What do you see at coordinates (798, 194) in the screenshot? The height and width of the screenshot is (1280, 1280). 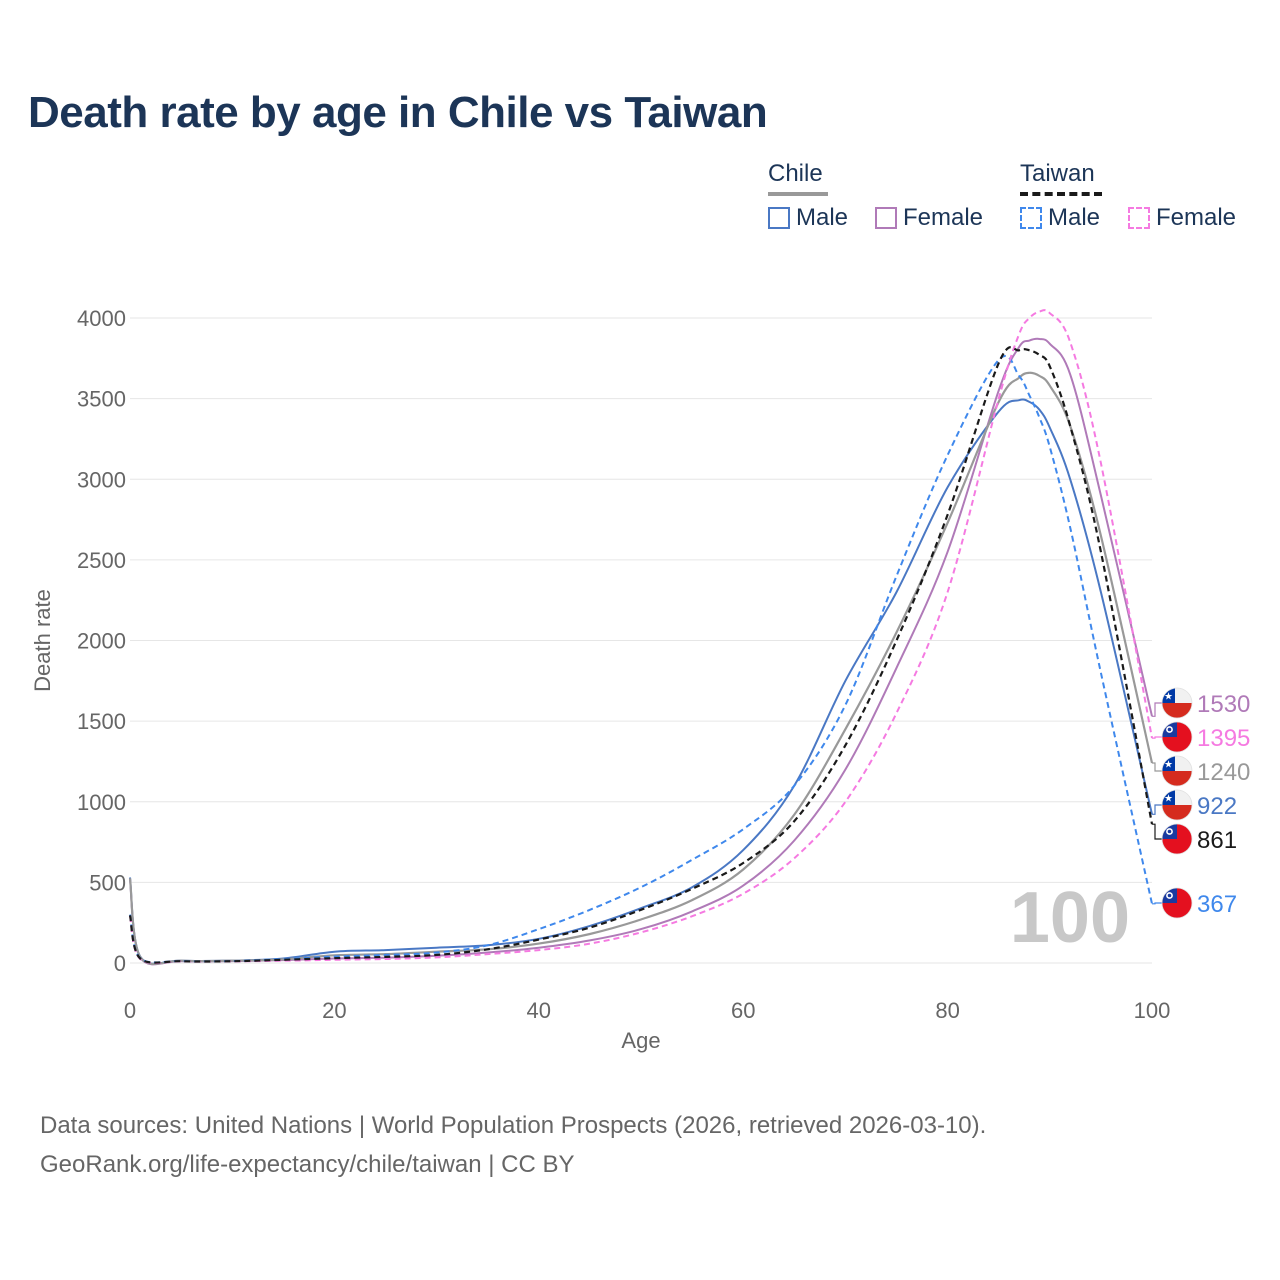 I see `legend-group-chile-line` at bounding box center [798, 194].